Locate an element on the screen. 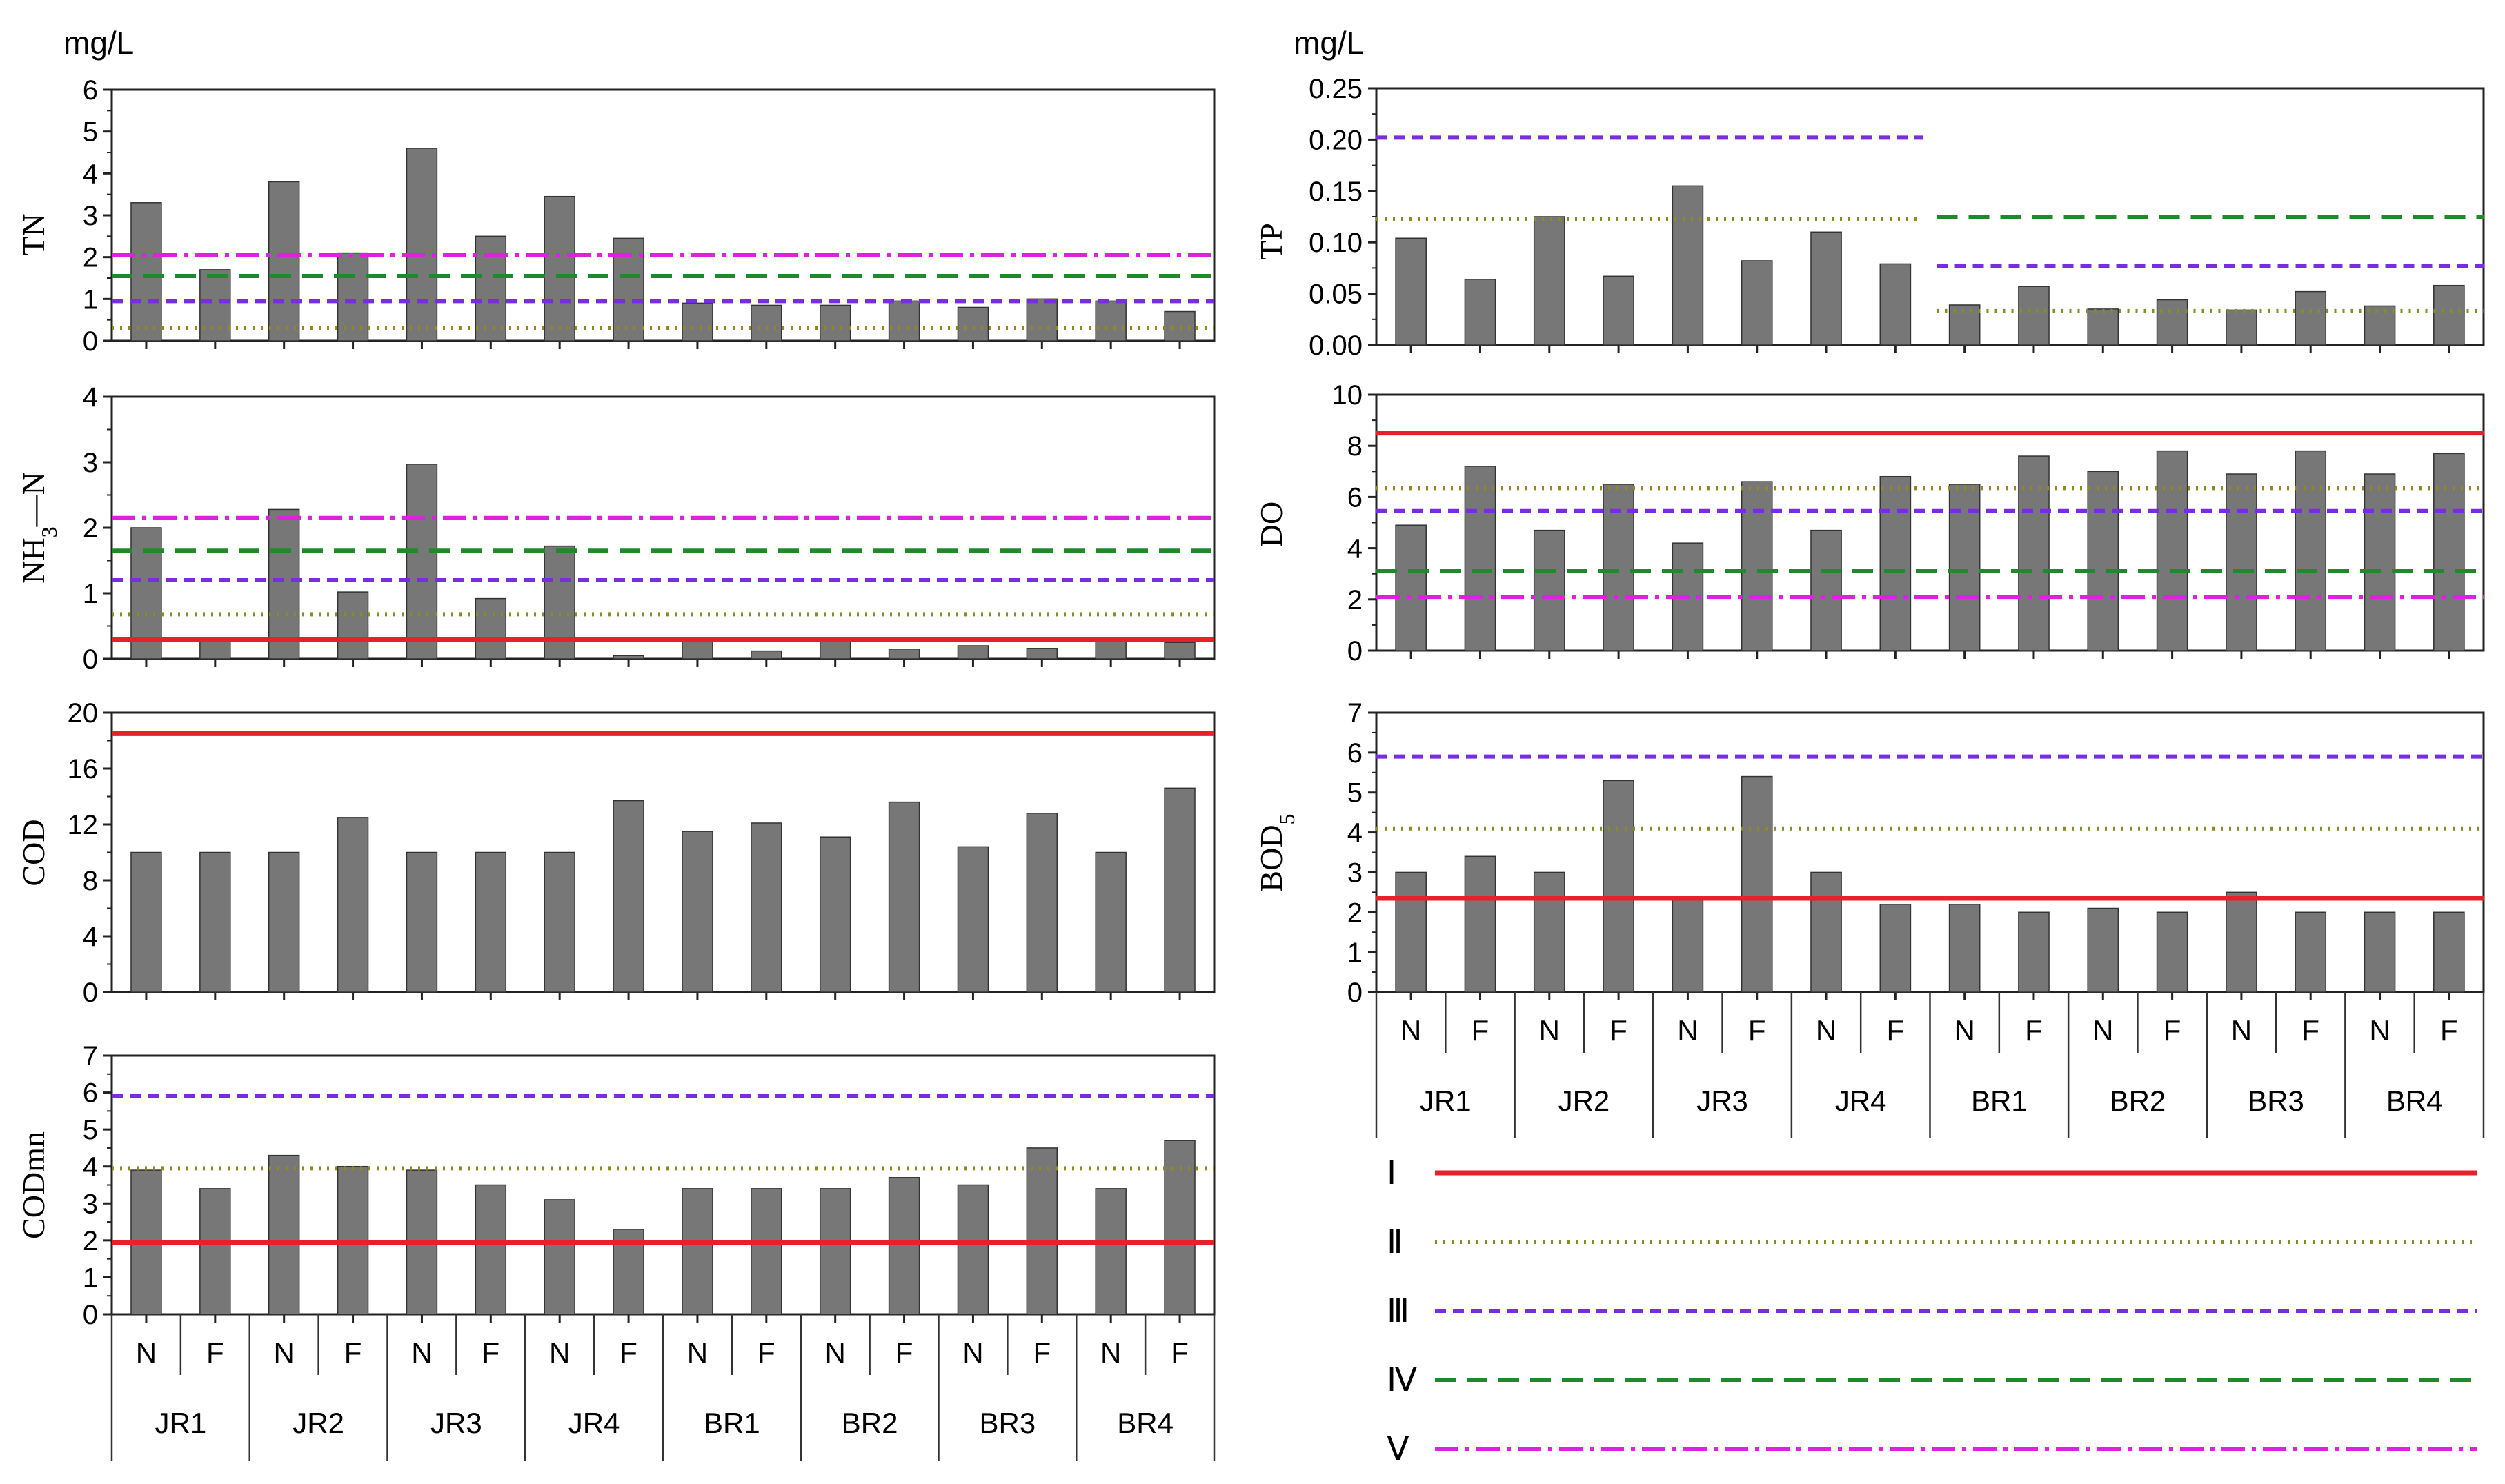  site-label: BR4 is located at coordinates (2414, 1101).